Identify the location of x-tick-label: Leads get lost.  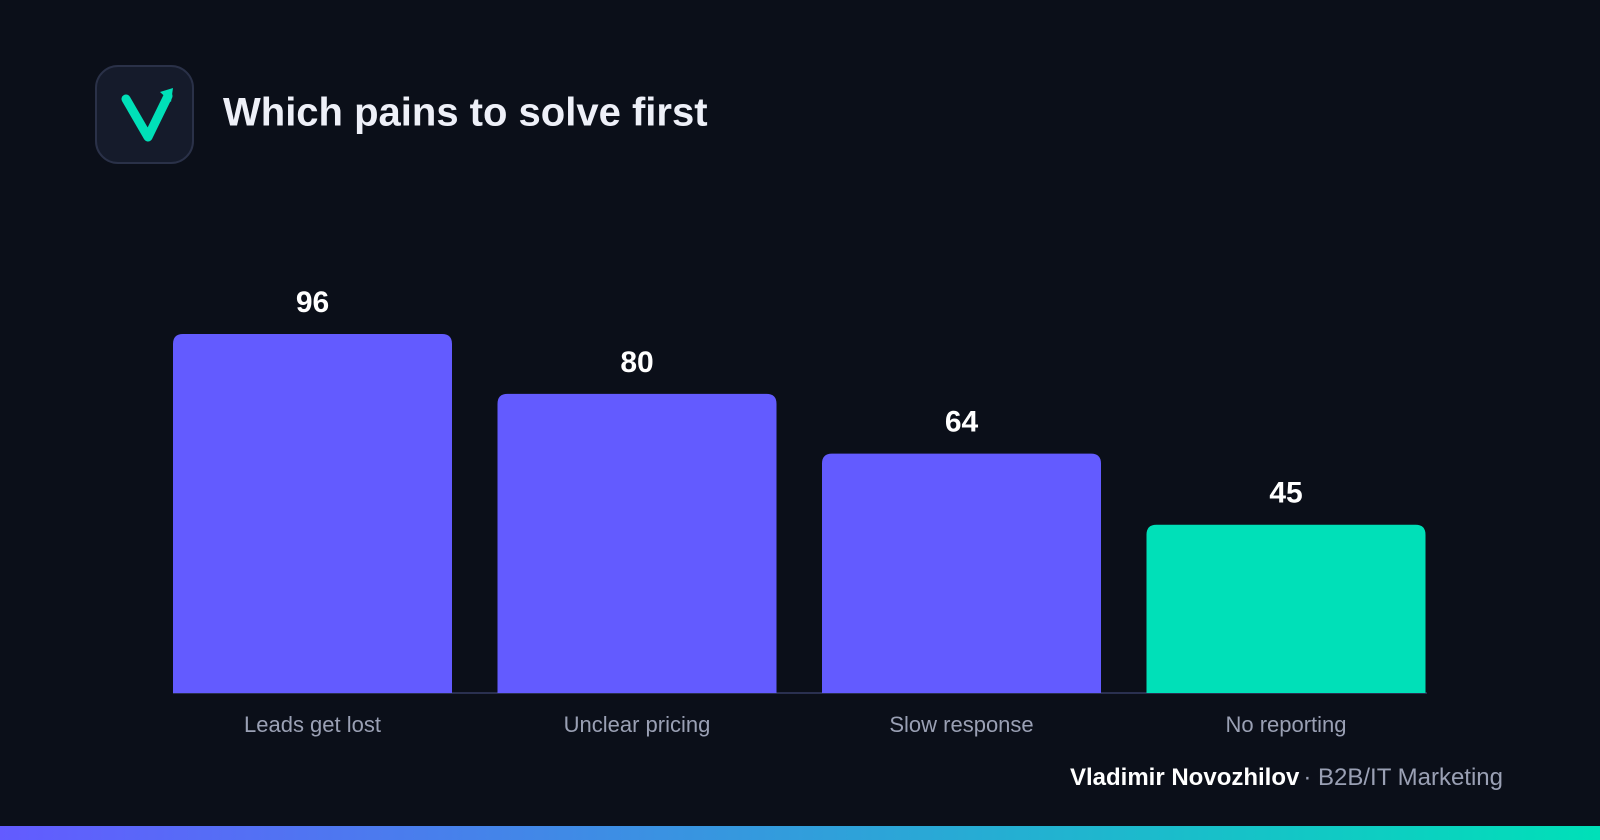
(312, 724).